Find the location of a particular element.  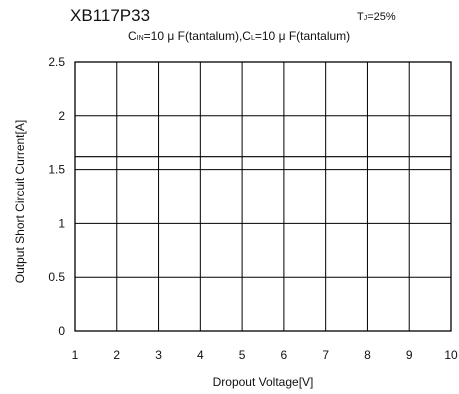

x-tick-label-9: 10 is located at coordinates (451, 355).